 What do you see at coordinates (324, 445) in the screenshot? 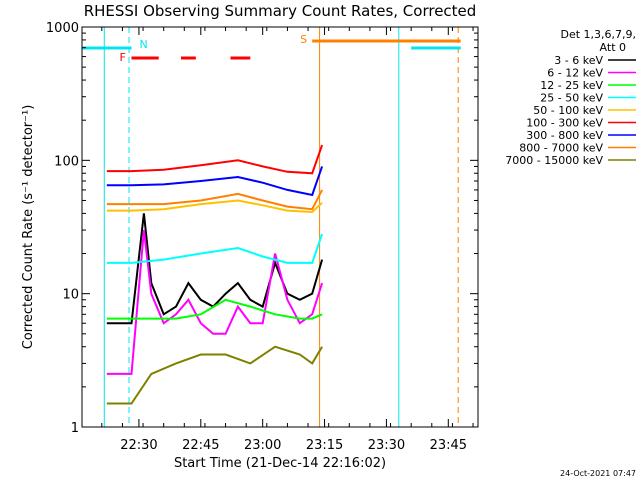
I see `x-tick-label: 23:15` at bounding box center [324, 445].